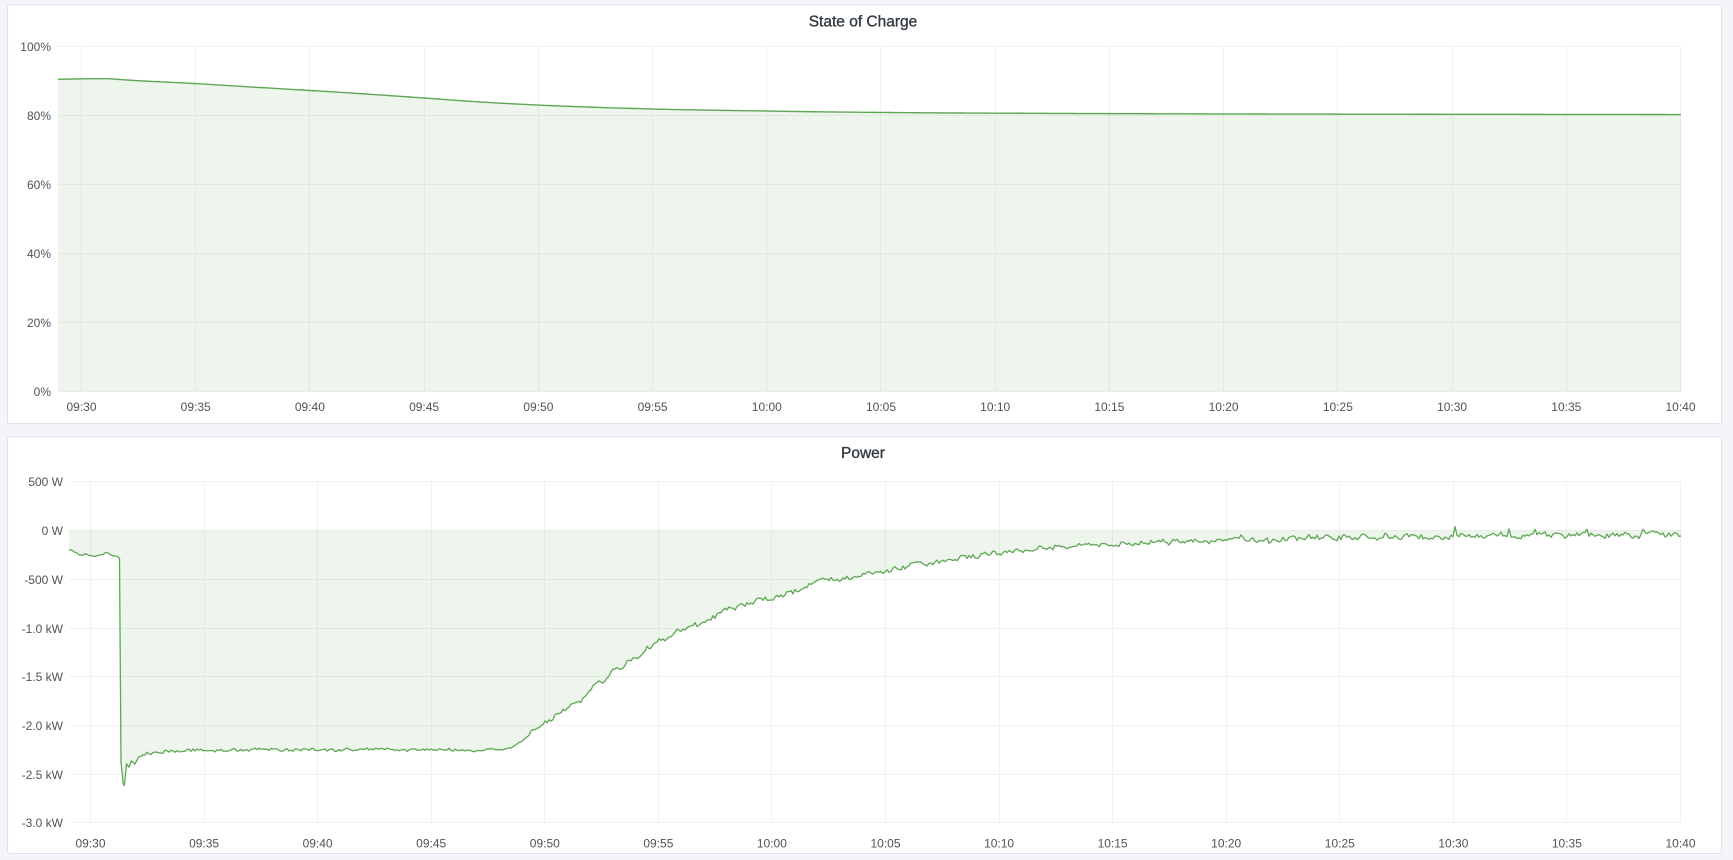 The image size is (1733, 860). Describe the element at coordinates (863, 22) in the screenshot. I see `svg-text: State of Charge` at that location.